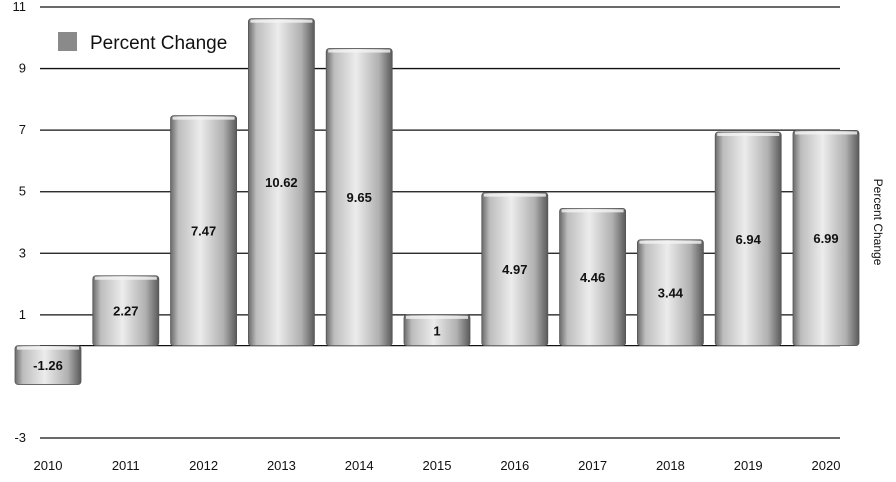 The height and width of the screenshot is (482, 896). I want to click on y-tick-label: 1, so click(22, 314).